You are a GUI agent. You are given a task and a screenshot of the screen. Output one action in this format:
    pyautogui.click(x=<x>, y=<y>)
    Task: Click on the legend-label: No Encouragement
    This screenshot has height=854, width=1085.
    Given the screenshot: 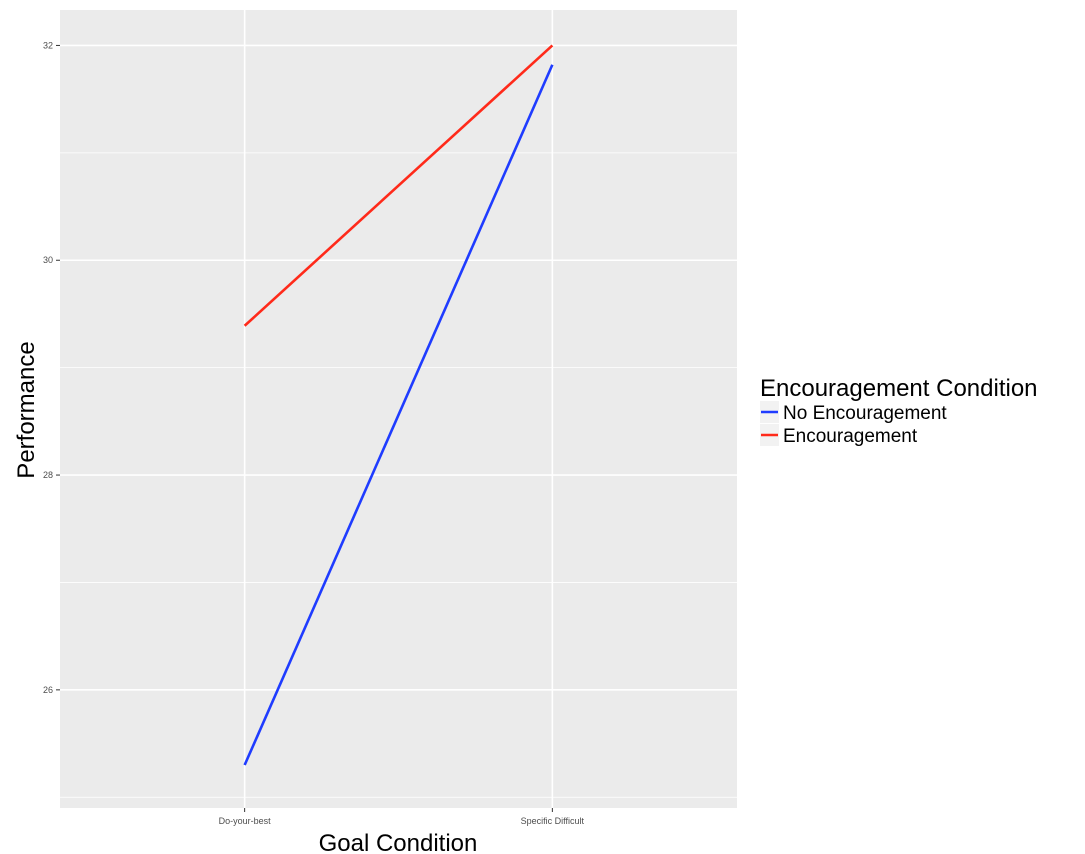 What is the action you would take?
    pyautogui.click(x=865, y=413)
    